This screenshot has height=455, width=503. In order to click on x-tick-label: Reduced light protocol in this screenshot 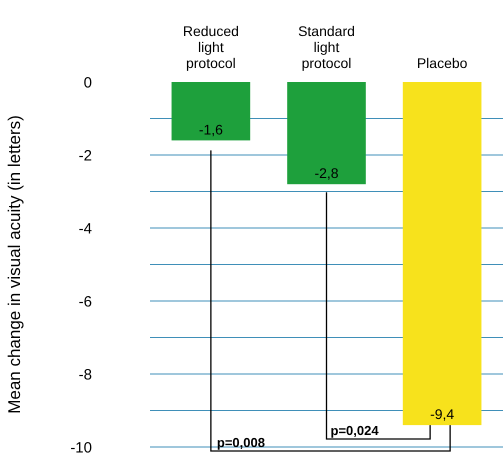, I will do `click(210, 47)`.